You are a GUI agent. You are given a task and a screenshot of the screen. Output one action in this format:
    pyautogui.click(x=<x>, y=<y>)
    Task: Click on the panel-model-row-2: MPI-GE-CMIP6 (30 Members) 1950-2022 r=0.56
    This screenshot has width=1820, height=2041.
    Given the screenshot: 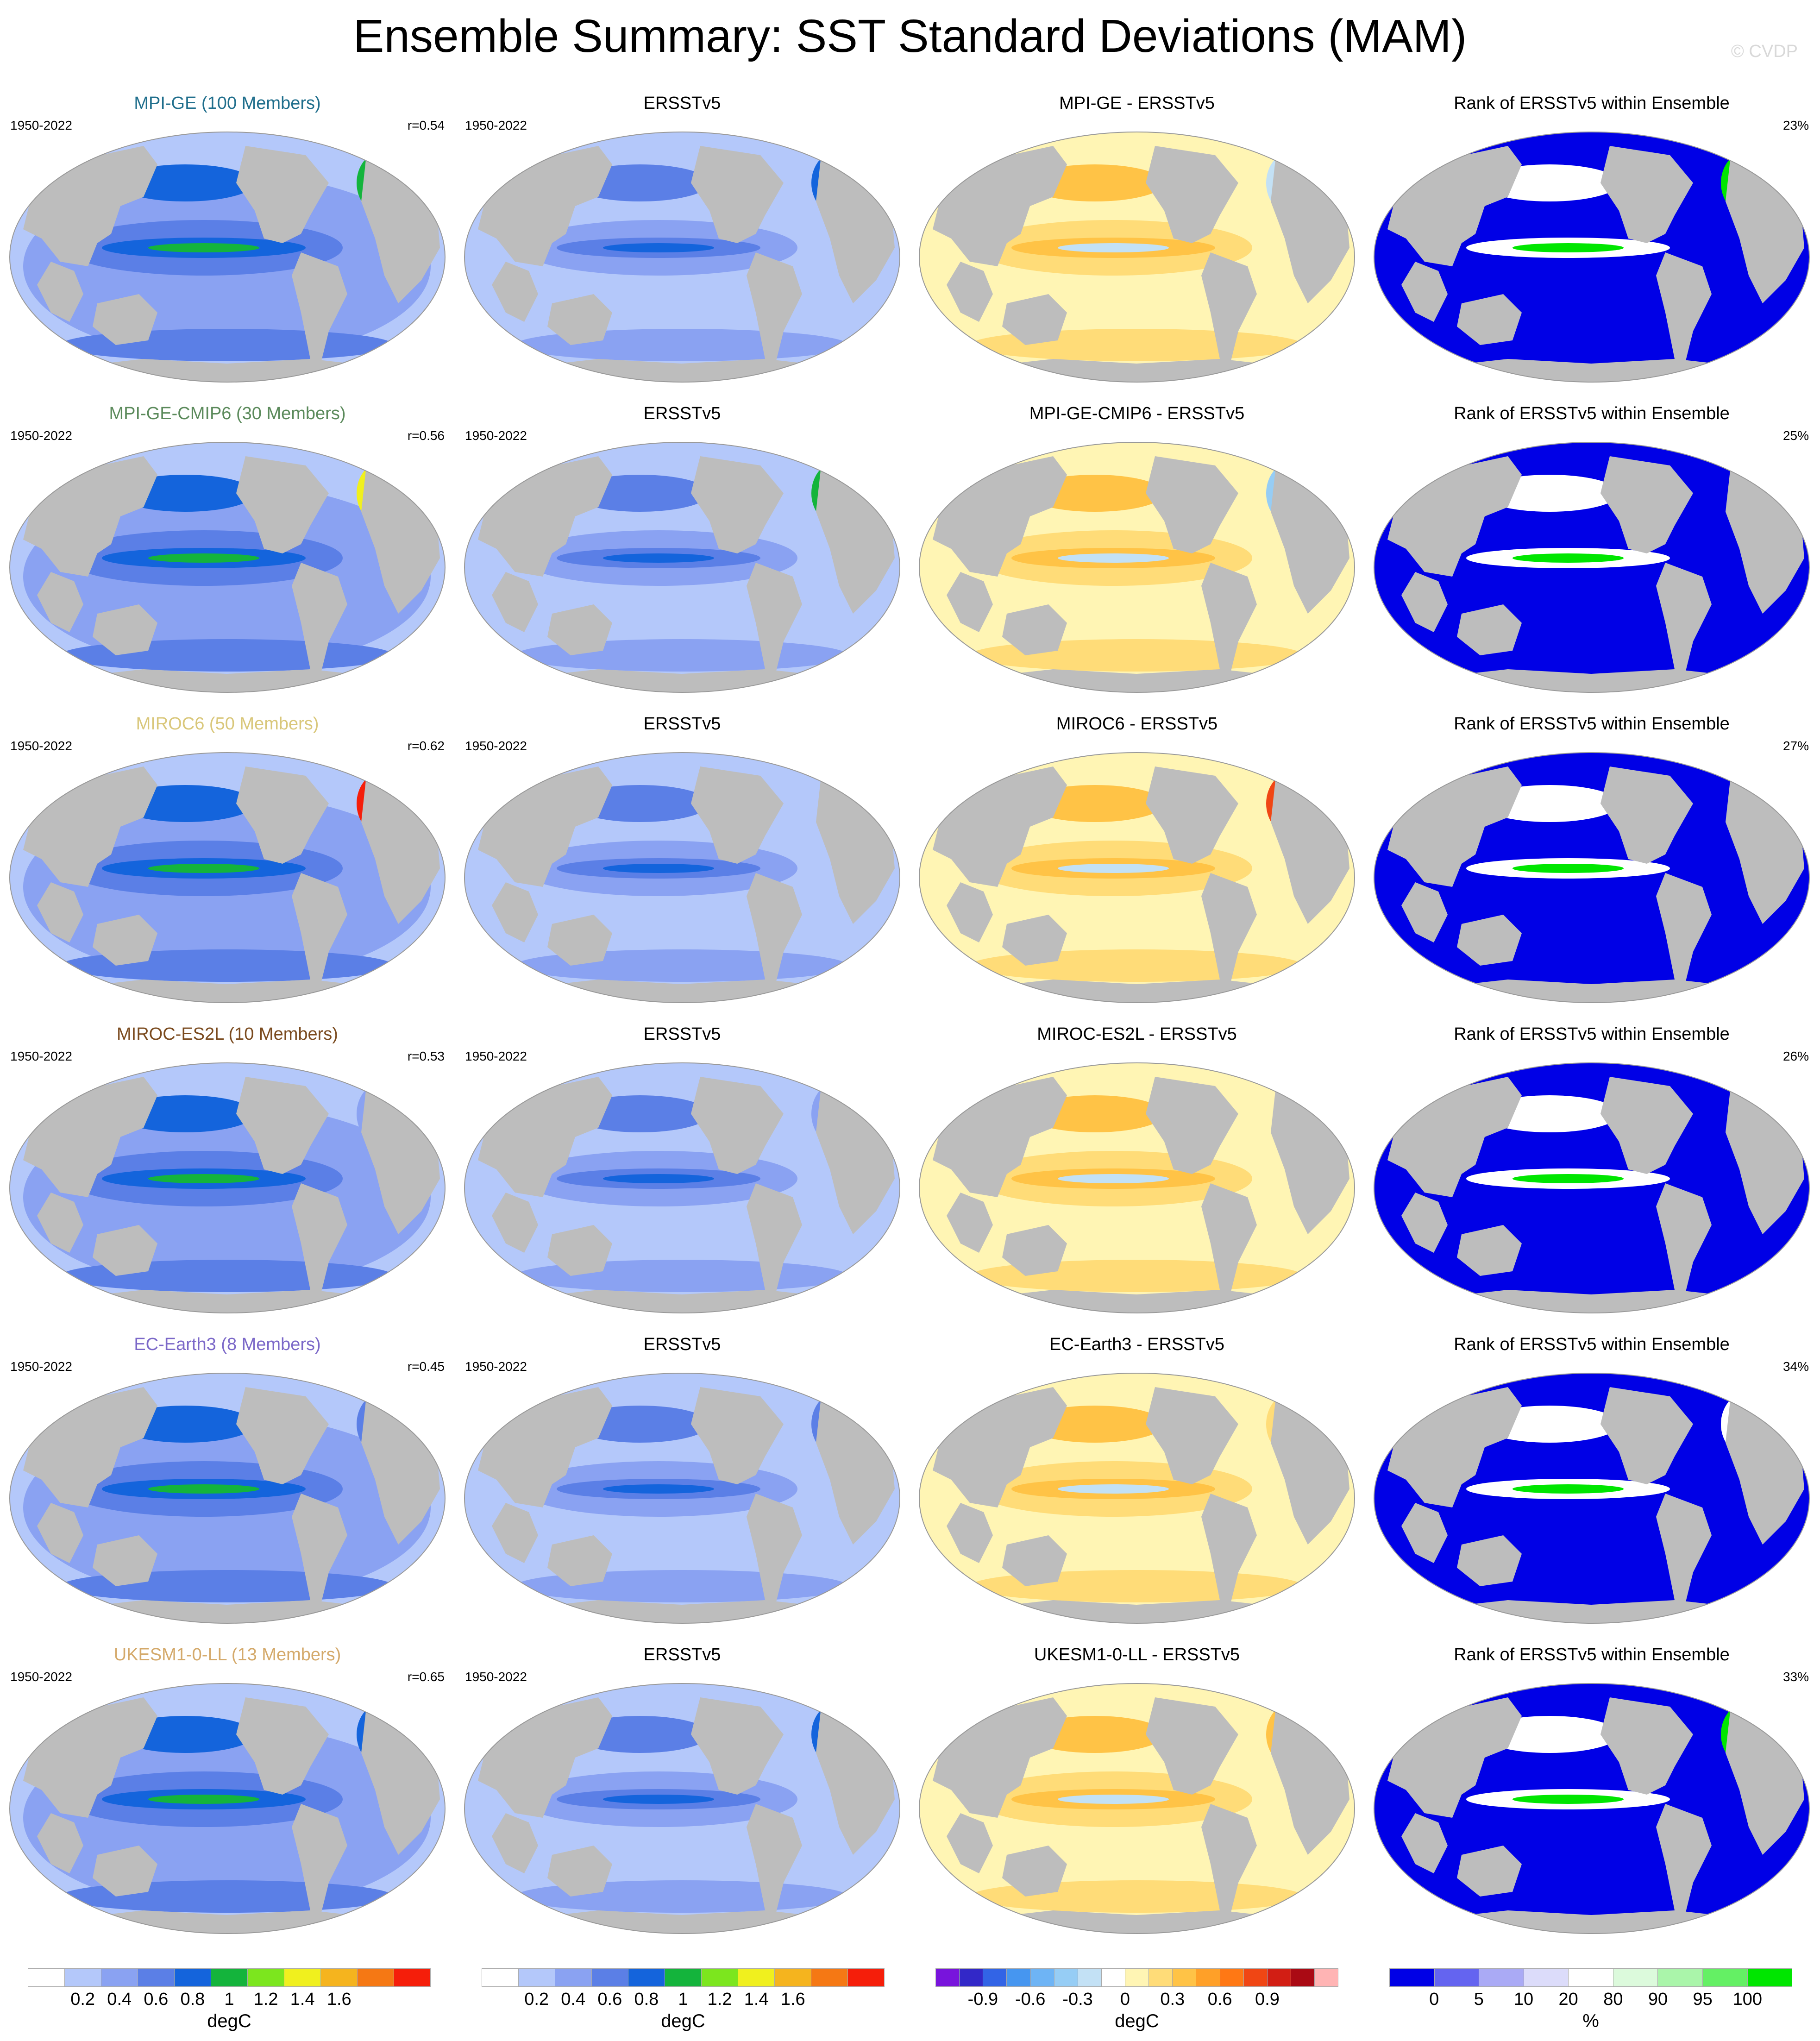 What is the action you would take?
    pyautogui.click(x=227, y=558)
    